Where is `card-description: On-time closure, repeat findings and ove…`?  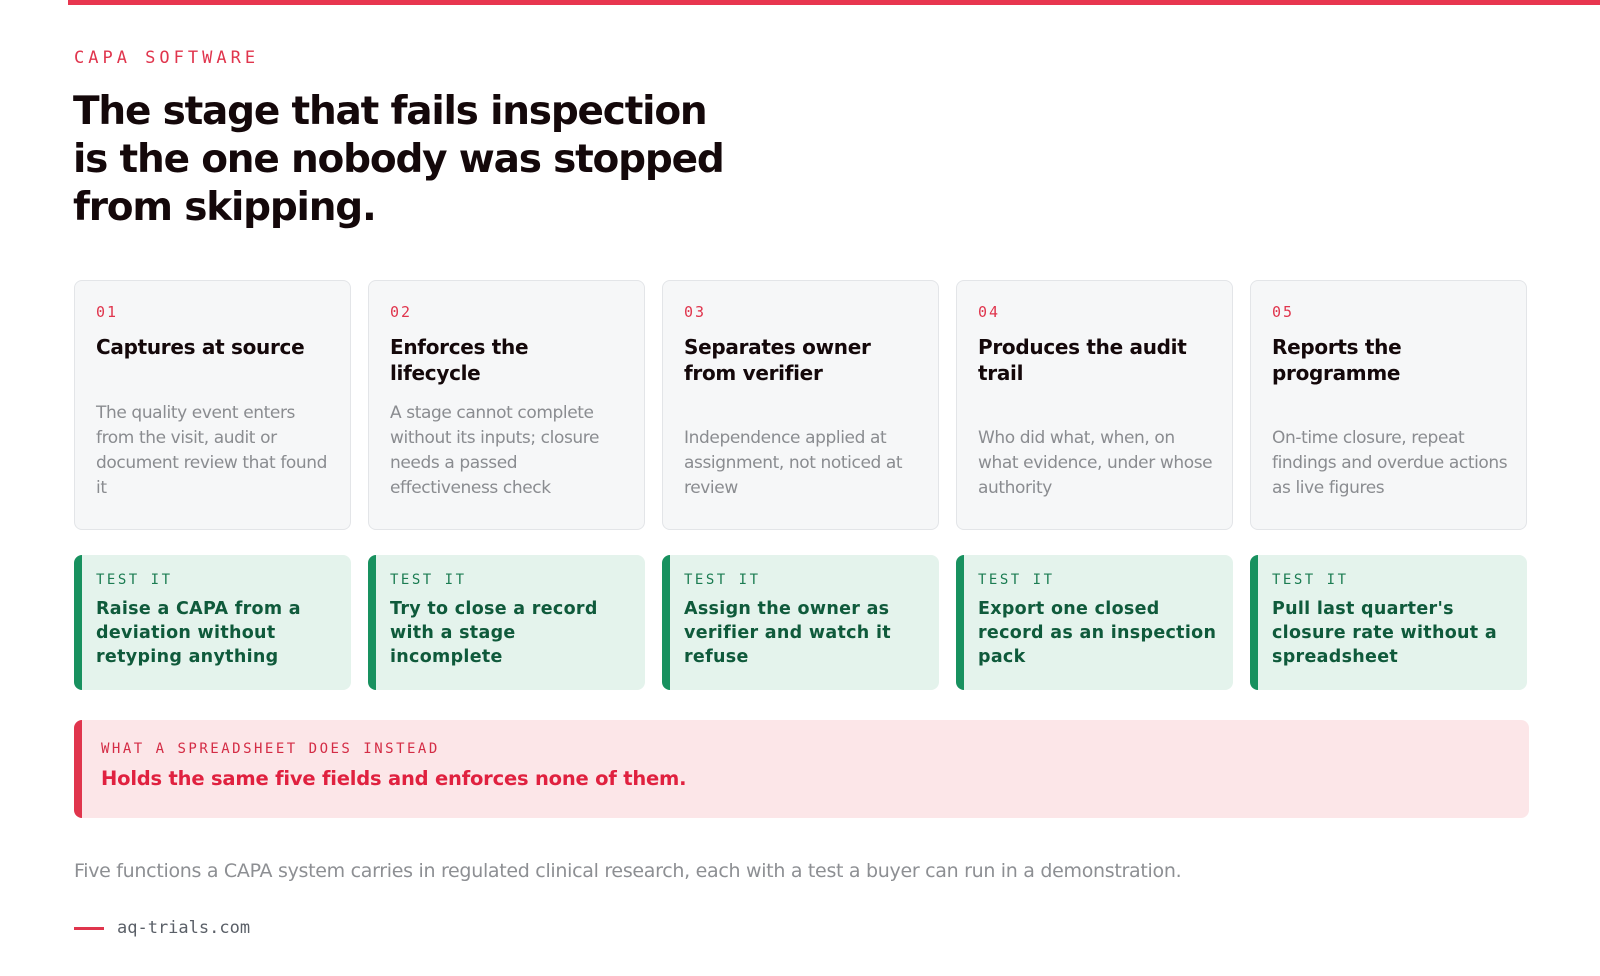 card-description: On-time closure, repeat findings and ove… is located at coordinates (1390, 463).